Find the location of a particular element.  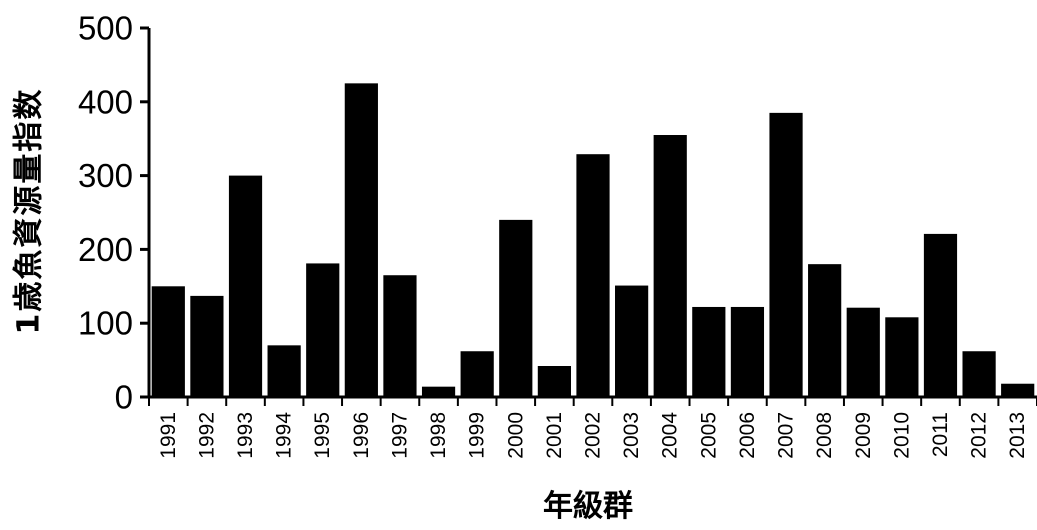

bar-2005 is located at coordinates (709, 351).